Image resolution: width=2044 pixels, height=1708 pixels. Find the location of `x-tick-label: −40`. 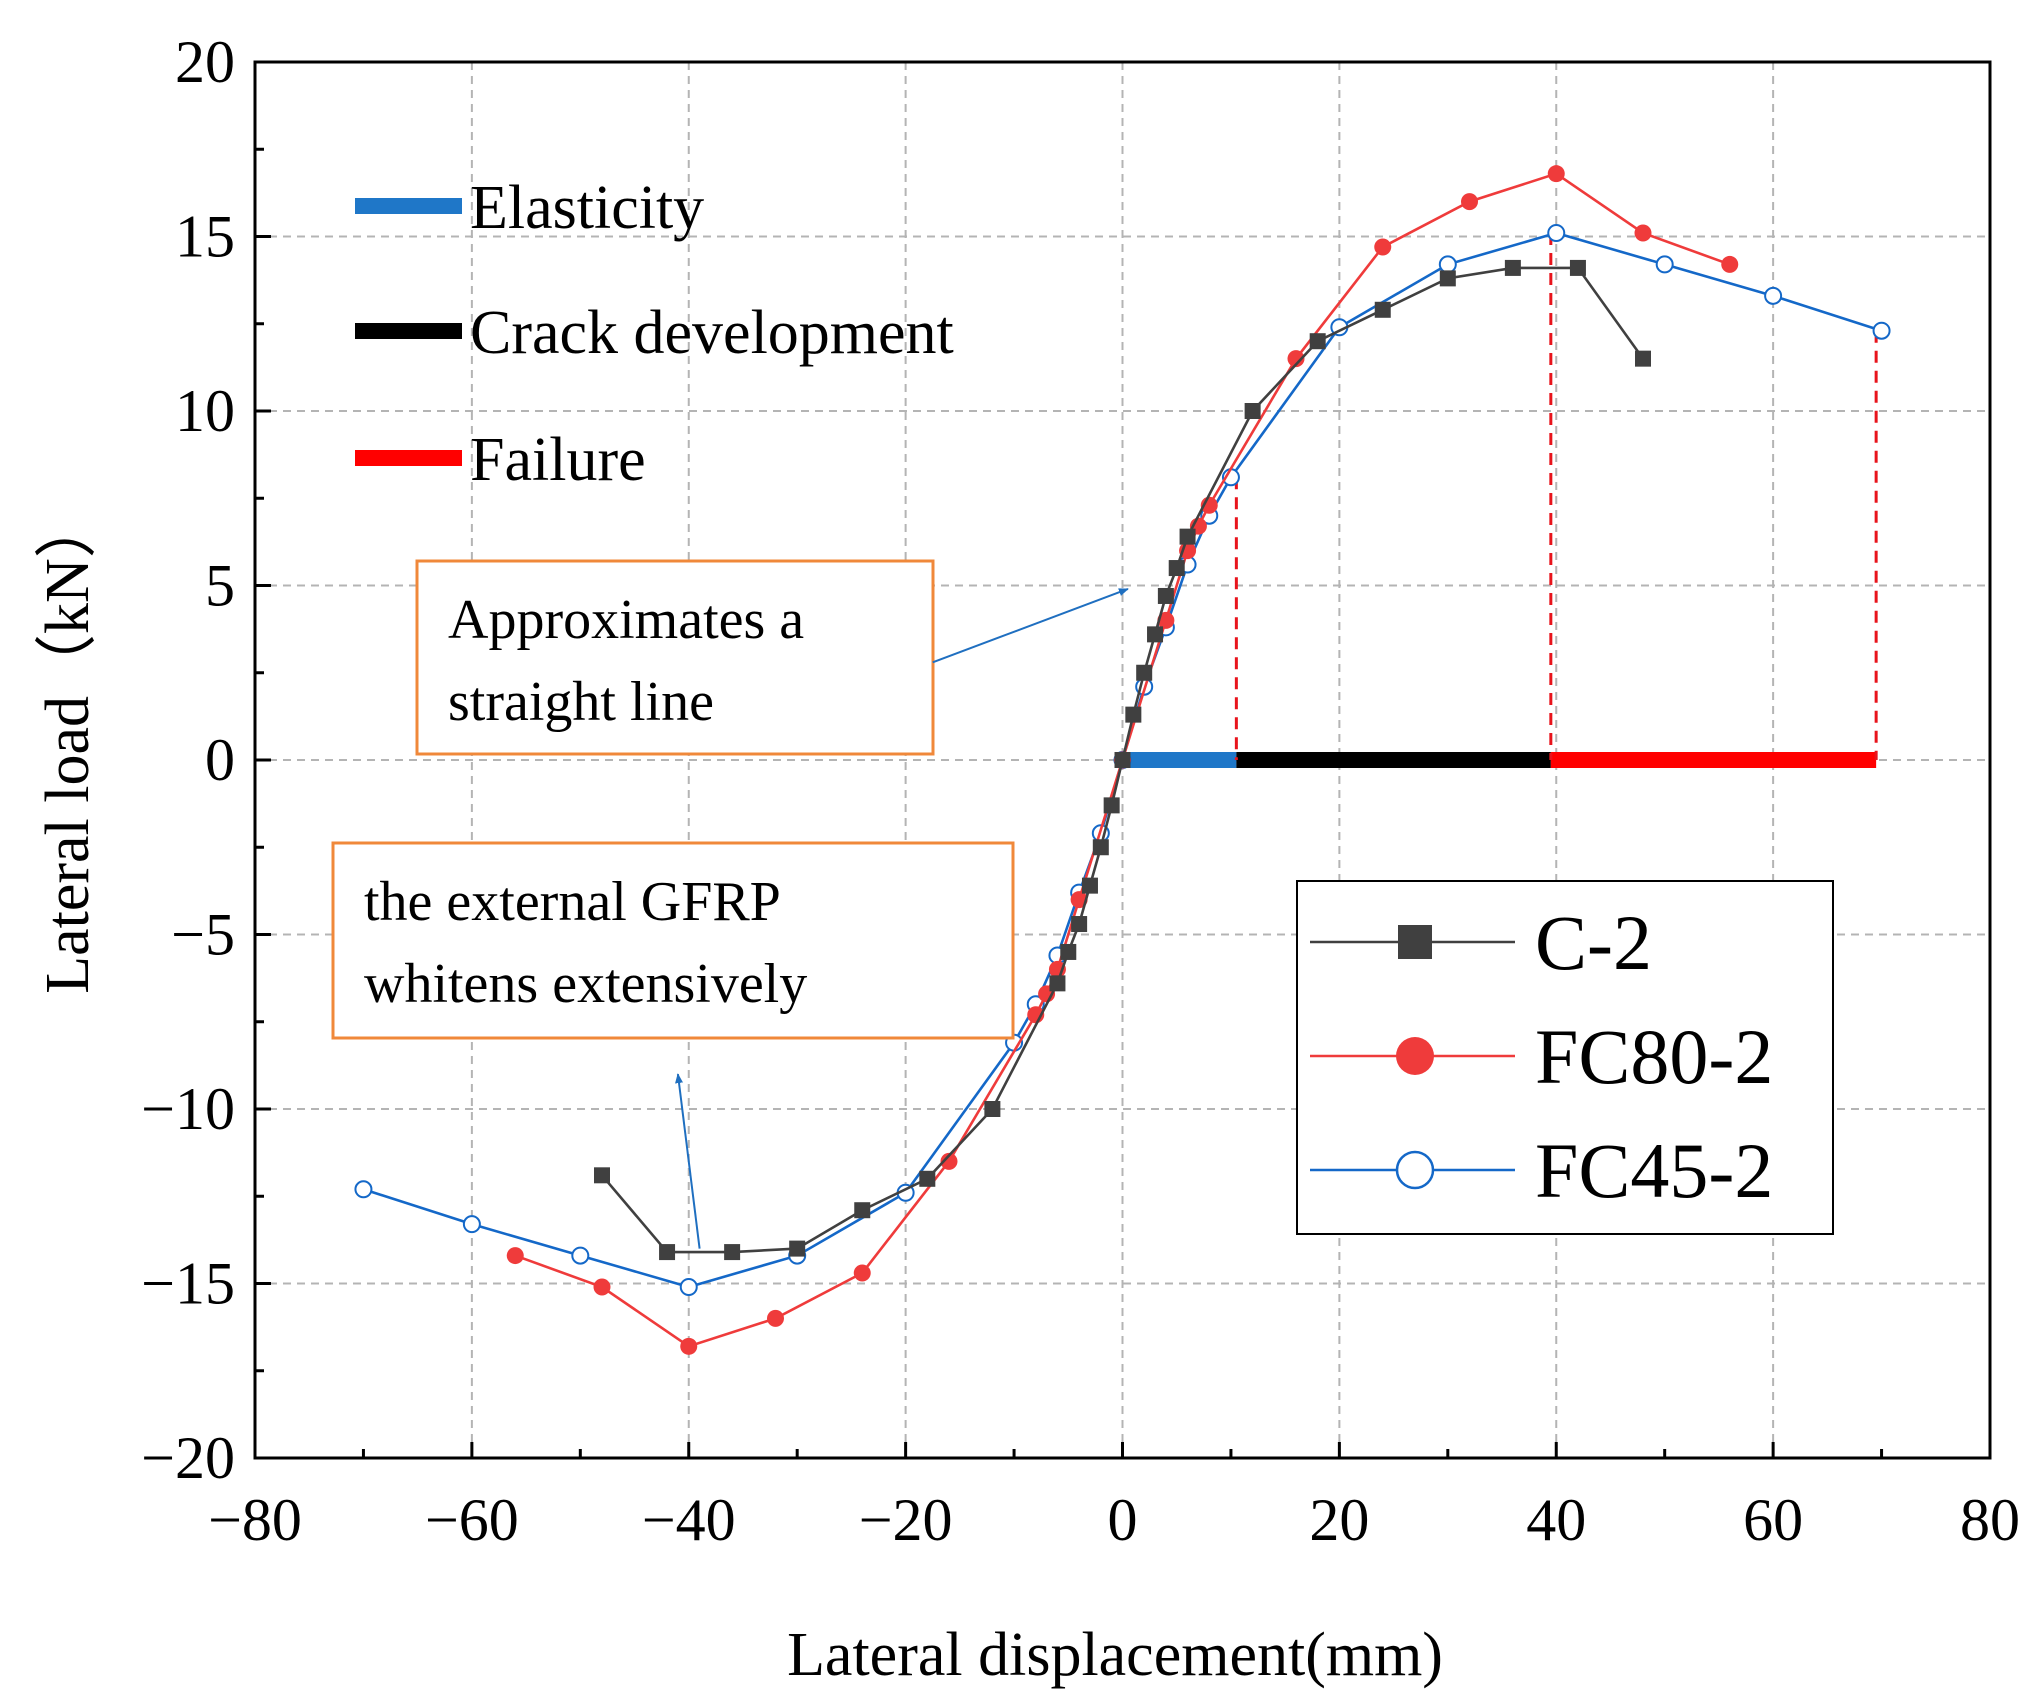

x-tick-label: −40 is located at coordinates (689, 1520).